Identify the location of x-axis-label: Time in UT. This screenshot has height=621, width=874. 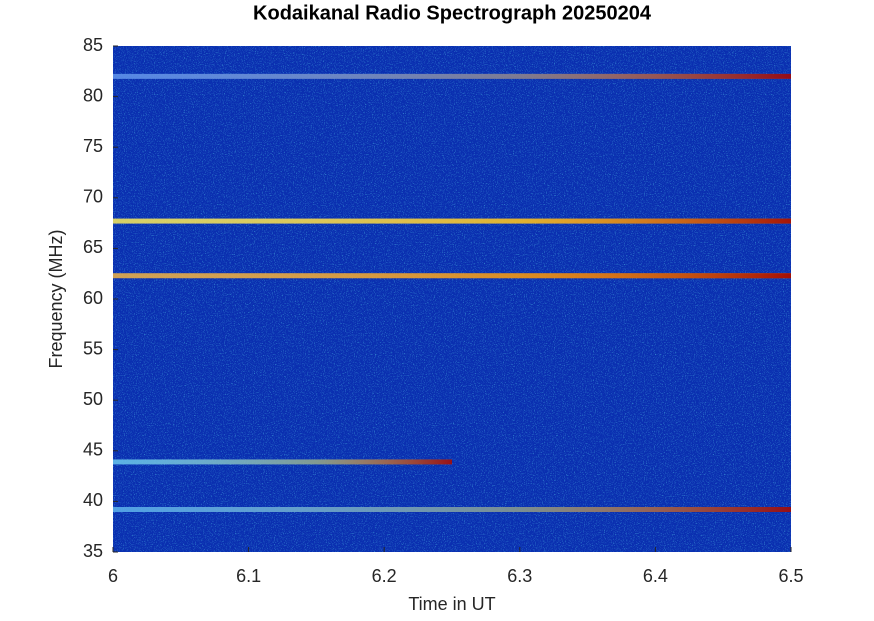
(451, 604).